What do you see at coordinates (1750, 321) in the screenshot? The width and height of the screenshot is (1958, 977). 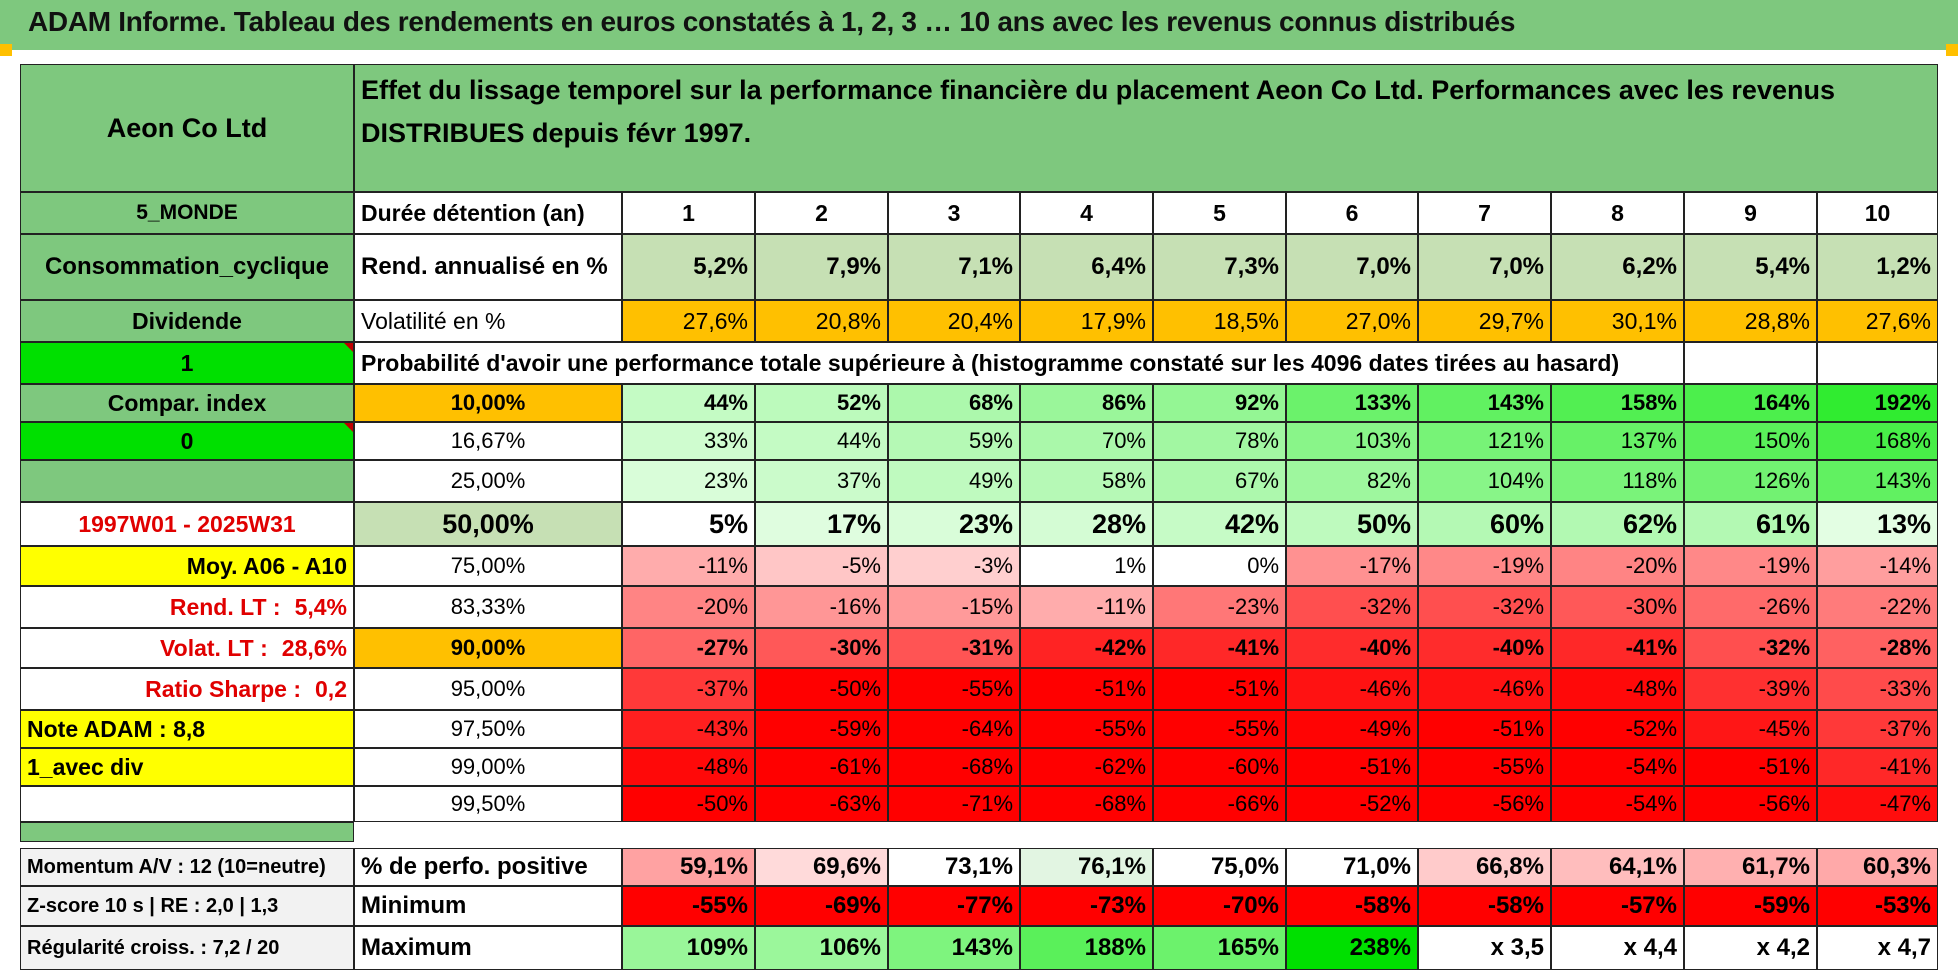 I see `vol-cell: 28,8%` at bounding box center [1750, 321].